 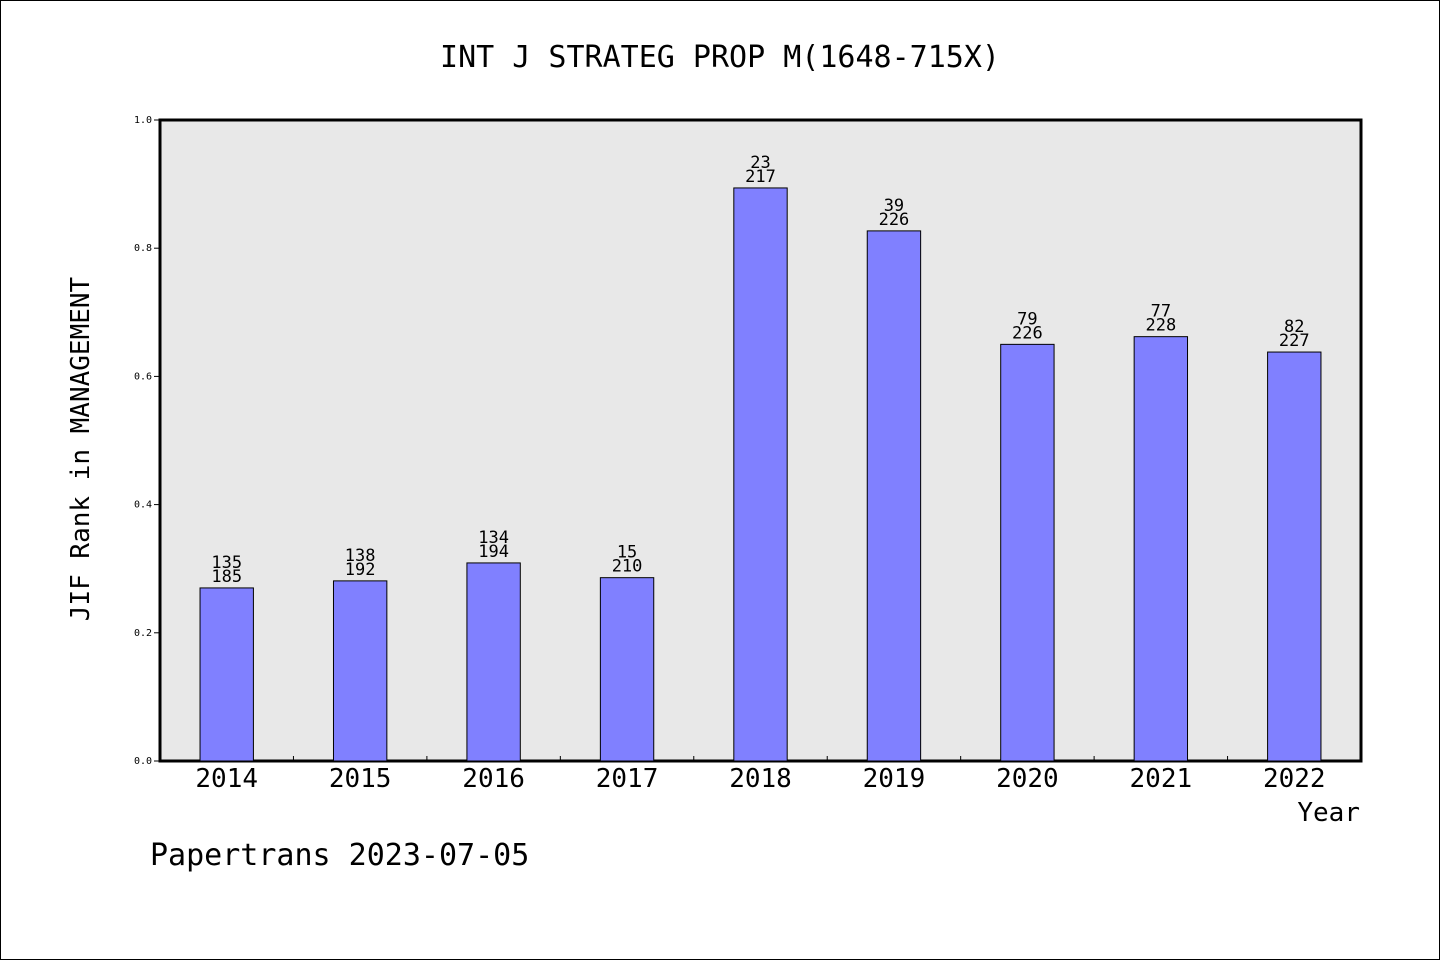 I want to click on y-tick-label: 0.2, so click(x=143, y=633).